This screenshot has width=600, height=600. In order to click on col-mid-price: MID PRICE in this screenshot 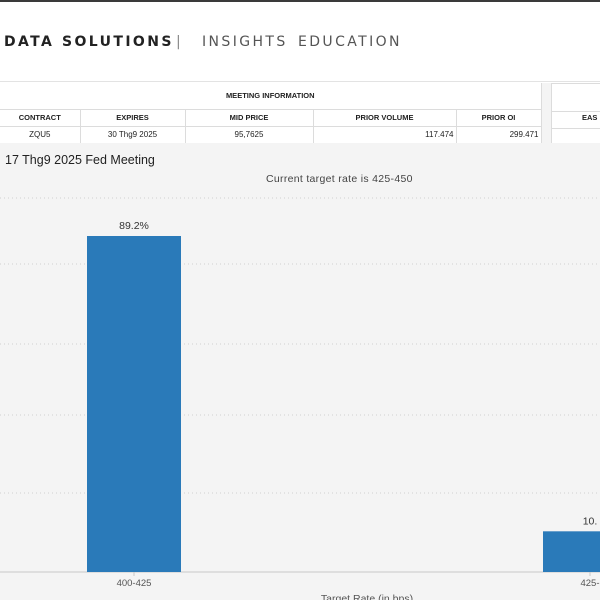, I will do `click(249, 117)`.